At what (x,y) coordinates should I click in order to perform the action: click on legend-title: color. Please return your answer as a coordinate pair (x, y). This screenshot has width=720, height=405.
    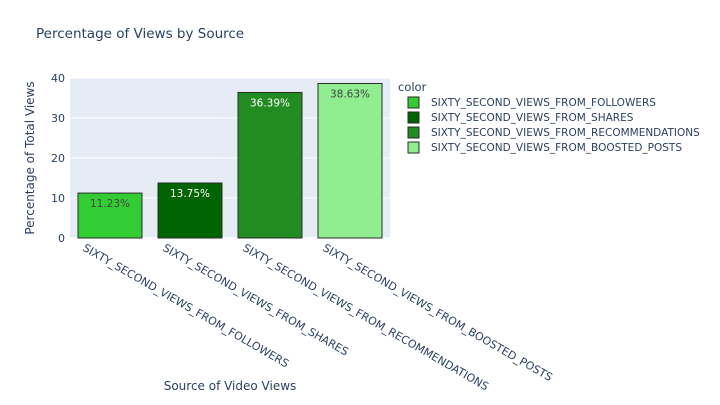
    Looking at the image, I should click on (412, 87).